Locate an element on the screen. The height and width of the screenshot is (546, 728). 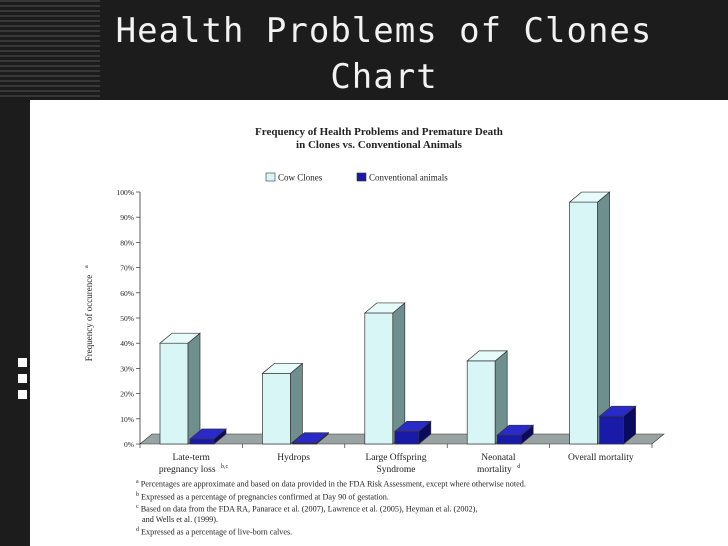
slide-title-line1: Health Problems of Clones is located at coordinates (384, 31).